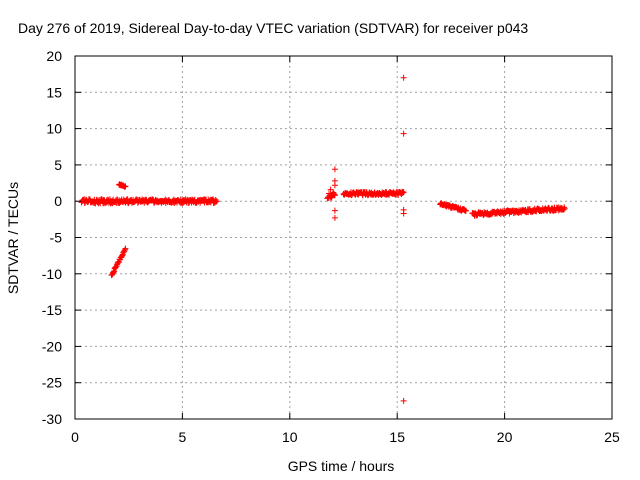 The width and height of the screenshot is (640, 480). What do you see at coordinates (54, 129) in the screenshot?
I see `y-tick-label: 10` at bounding box center [54, 129].